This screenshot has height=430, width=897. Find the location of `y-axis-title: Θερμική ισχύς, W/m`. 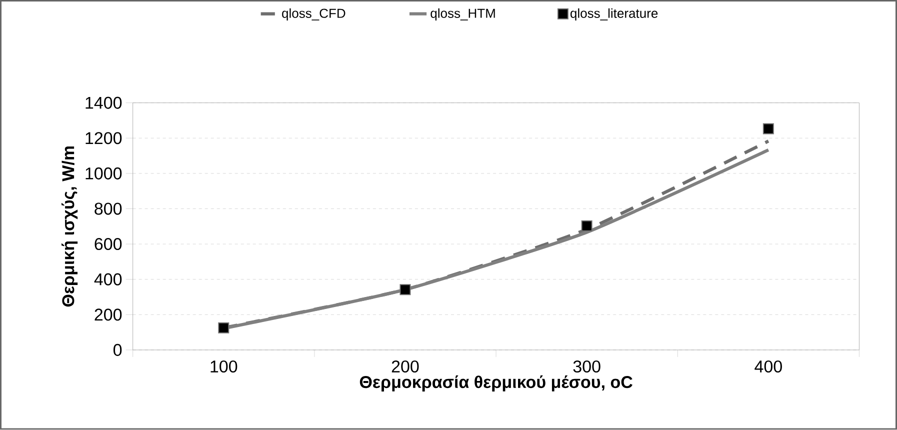

y-axis-title: Θερμική ισχύς, W/m is located at coordinates (70, 226).